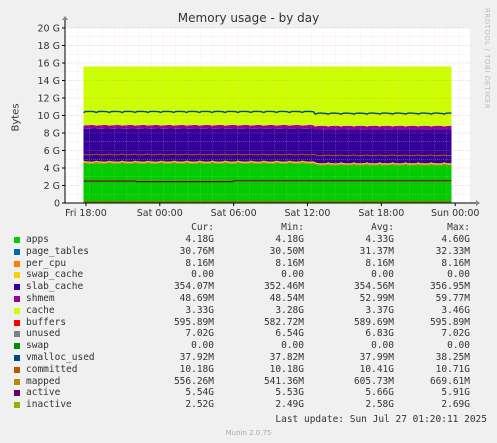  Describe the element at coordinates (289, 239) in the screenshot. I see `legend-min: 4.18G` at that location.